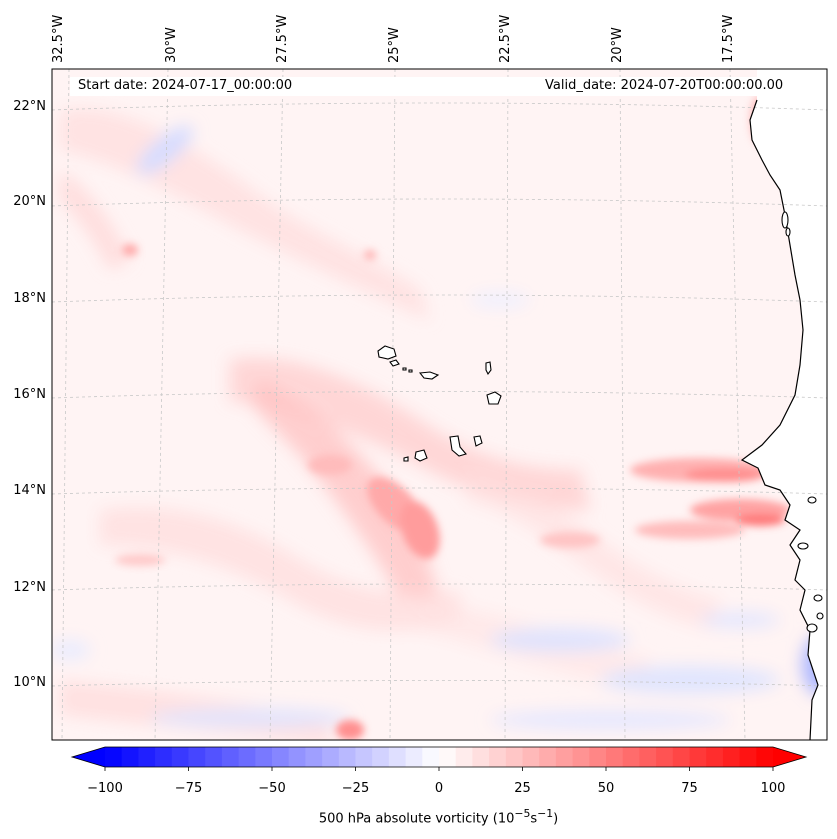 The height and width of the screenshot is (839, 837). I want to click on lon-label-30w: 30°W, so click(171, 45).